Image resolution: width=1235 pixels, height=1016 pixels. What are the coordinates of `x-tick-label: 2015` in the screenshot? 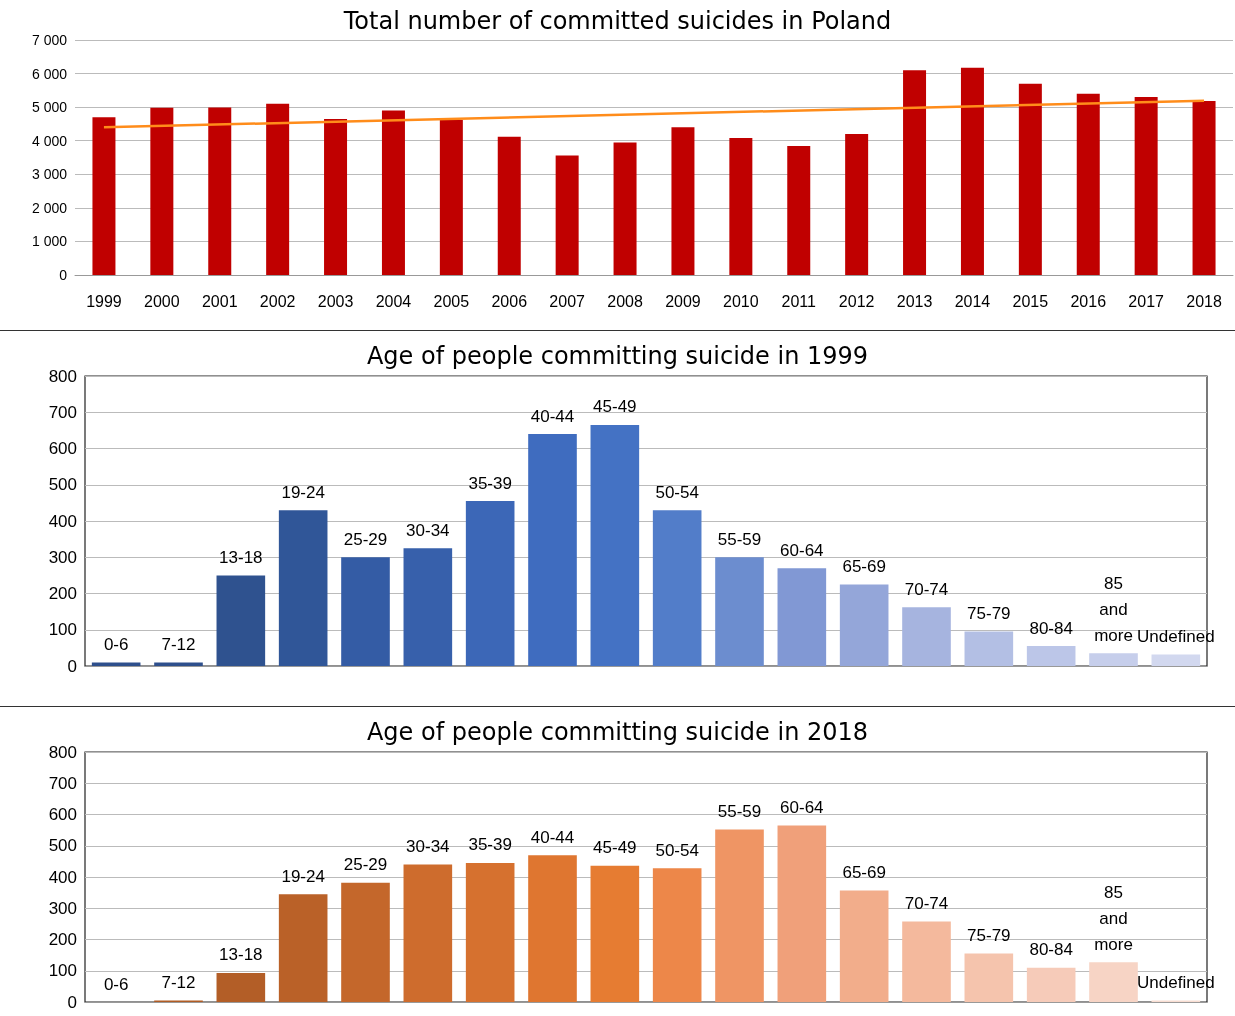 It's located at (1030, 301).